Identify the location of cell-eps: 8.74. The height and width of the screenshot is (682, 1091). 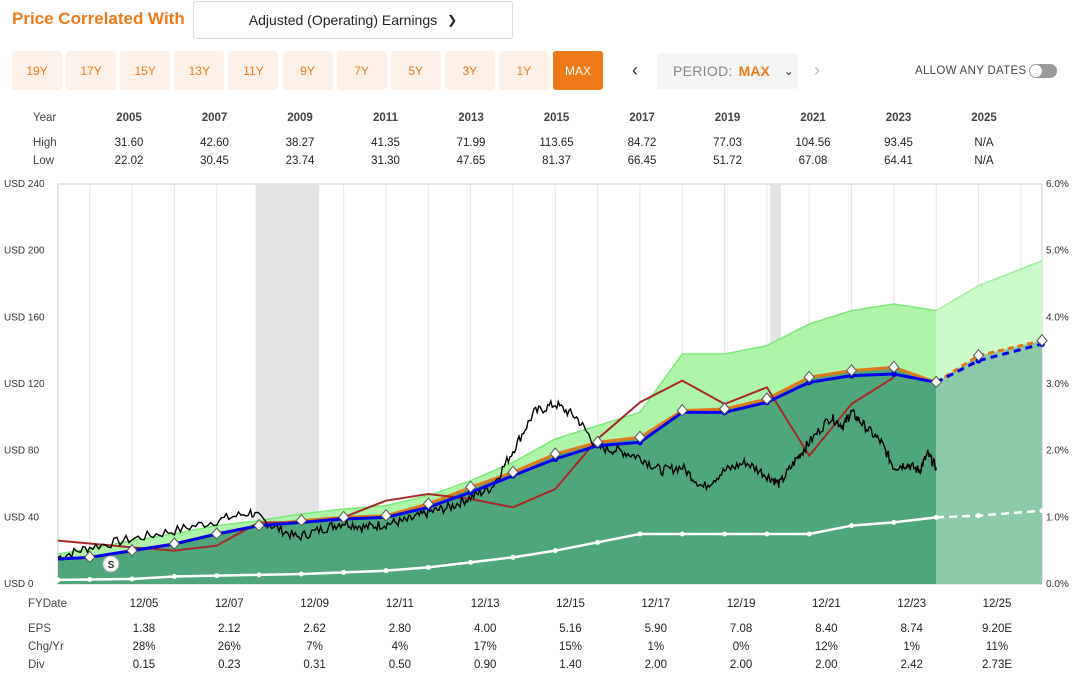
(911, 629).